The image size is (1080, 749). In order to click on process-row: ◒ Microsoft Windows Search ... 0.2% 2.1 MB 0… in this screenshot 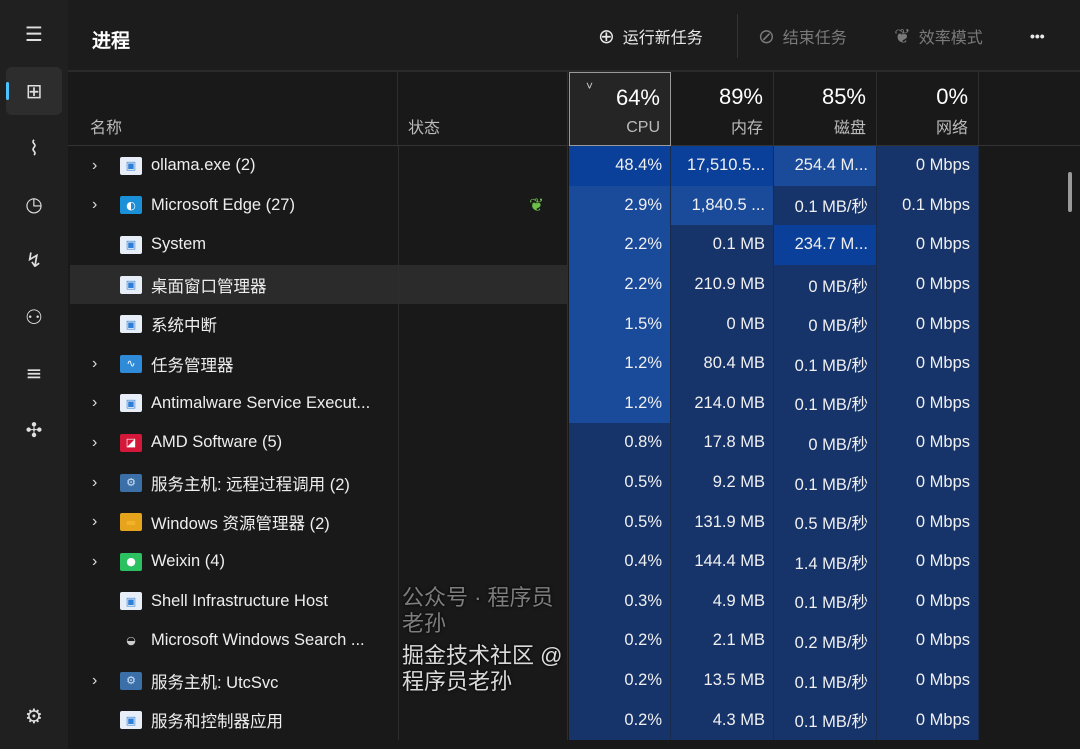, I will do `click(523, 641)`.